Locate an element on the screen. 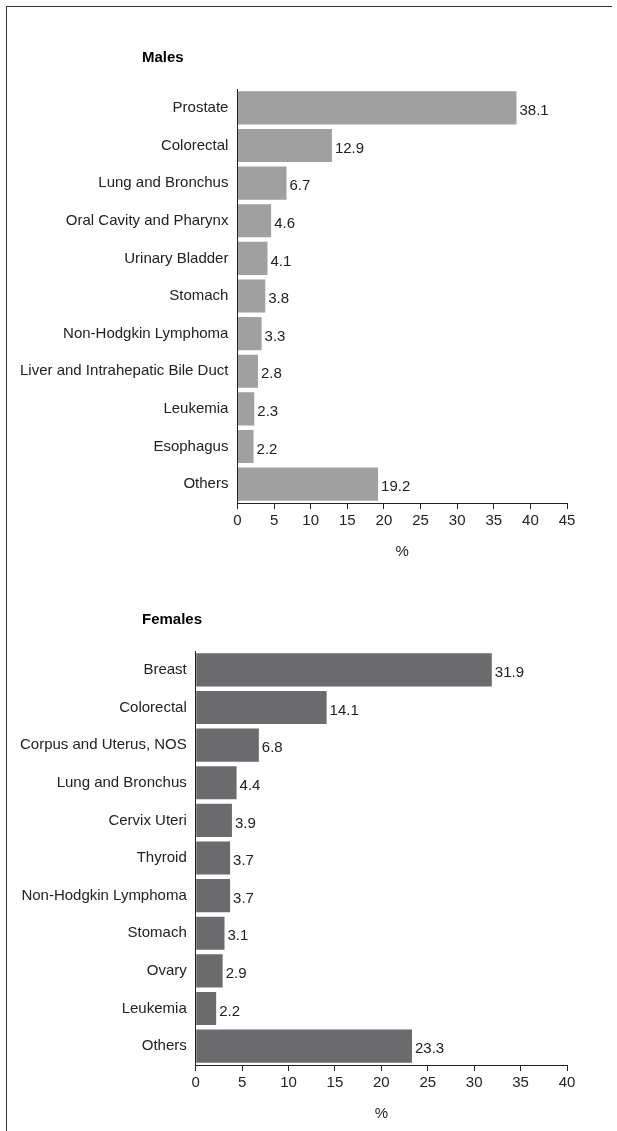 Image resolution: width=617 pixels, height=1131 pixels. y-tick-label: Urinary Bladder is located at coordinates (176, 257).